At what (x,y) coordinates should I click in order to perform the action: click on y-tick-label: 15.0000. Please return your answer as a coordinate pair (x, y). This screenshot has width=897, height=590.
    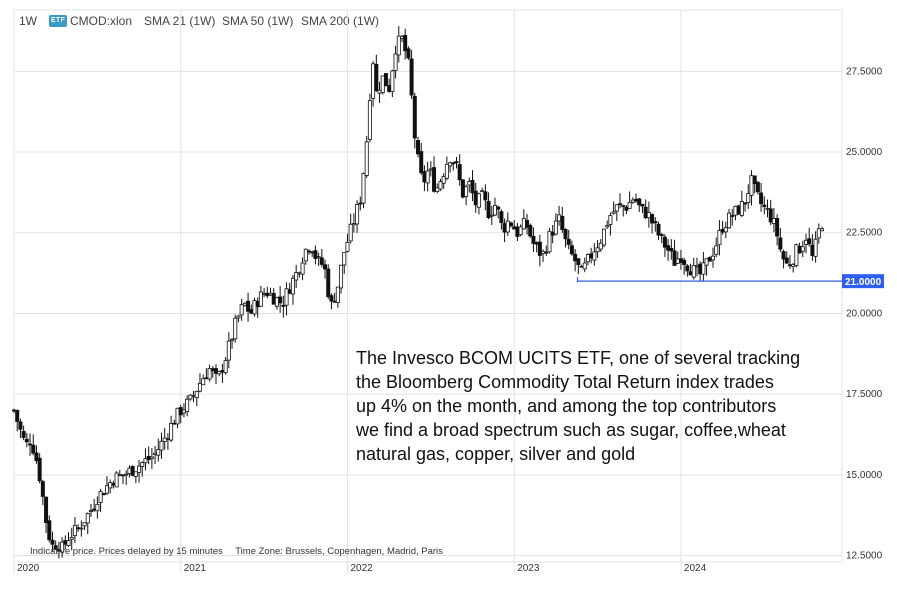
    Looking at the image, I should click on (864, 475).